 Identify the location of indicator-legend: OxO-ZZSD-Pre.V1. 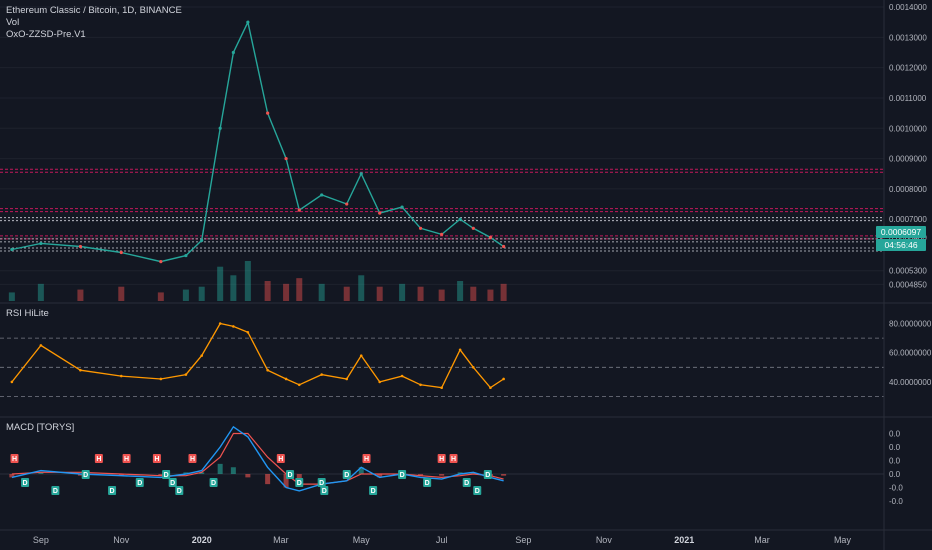
(46, 34).